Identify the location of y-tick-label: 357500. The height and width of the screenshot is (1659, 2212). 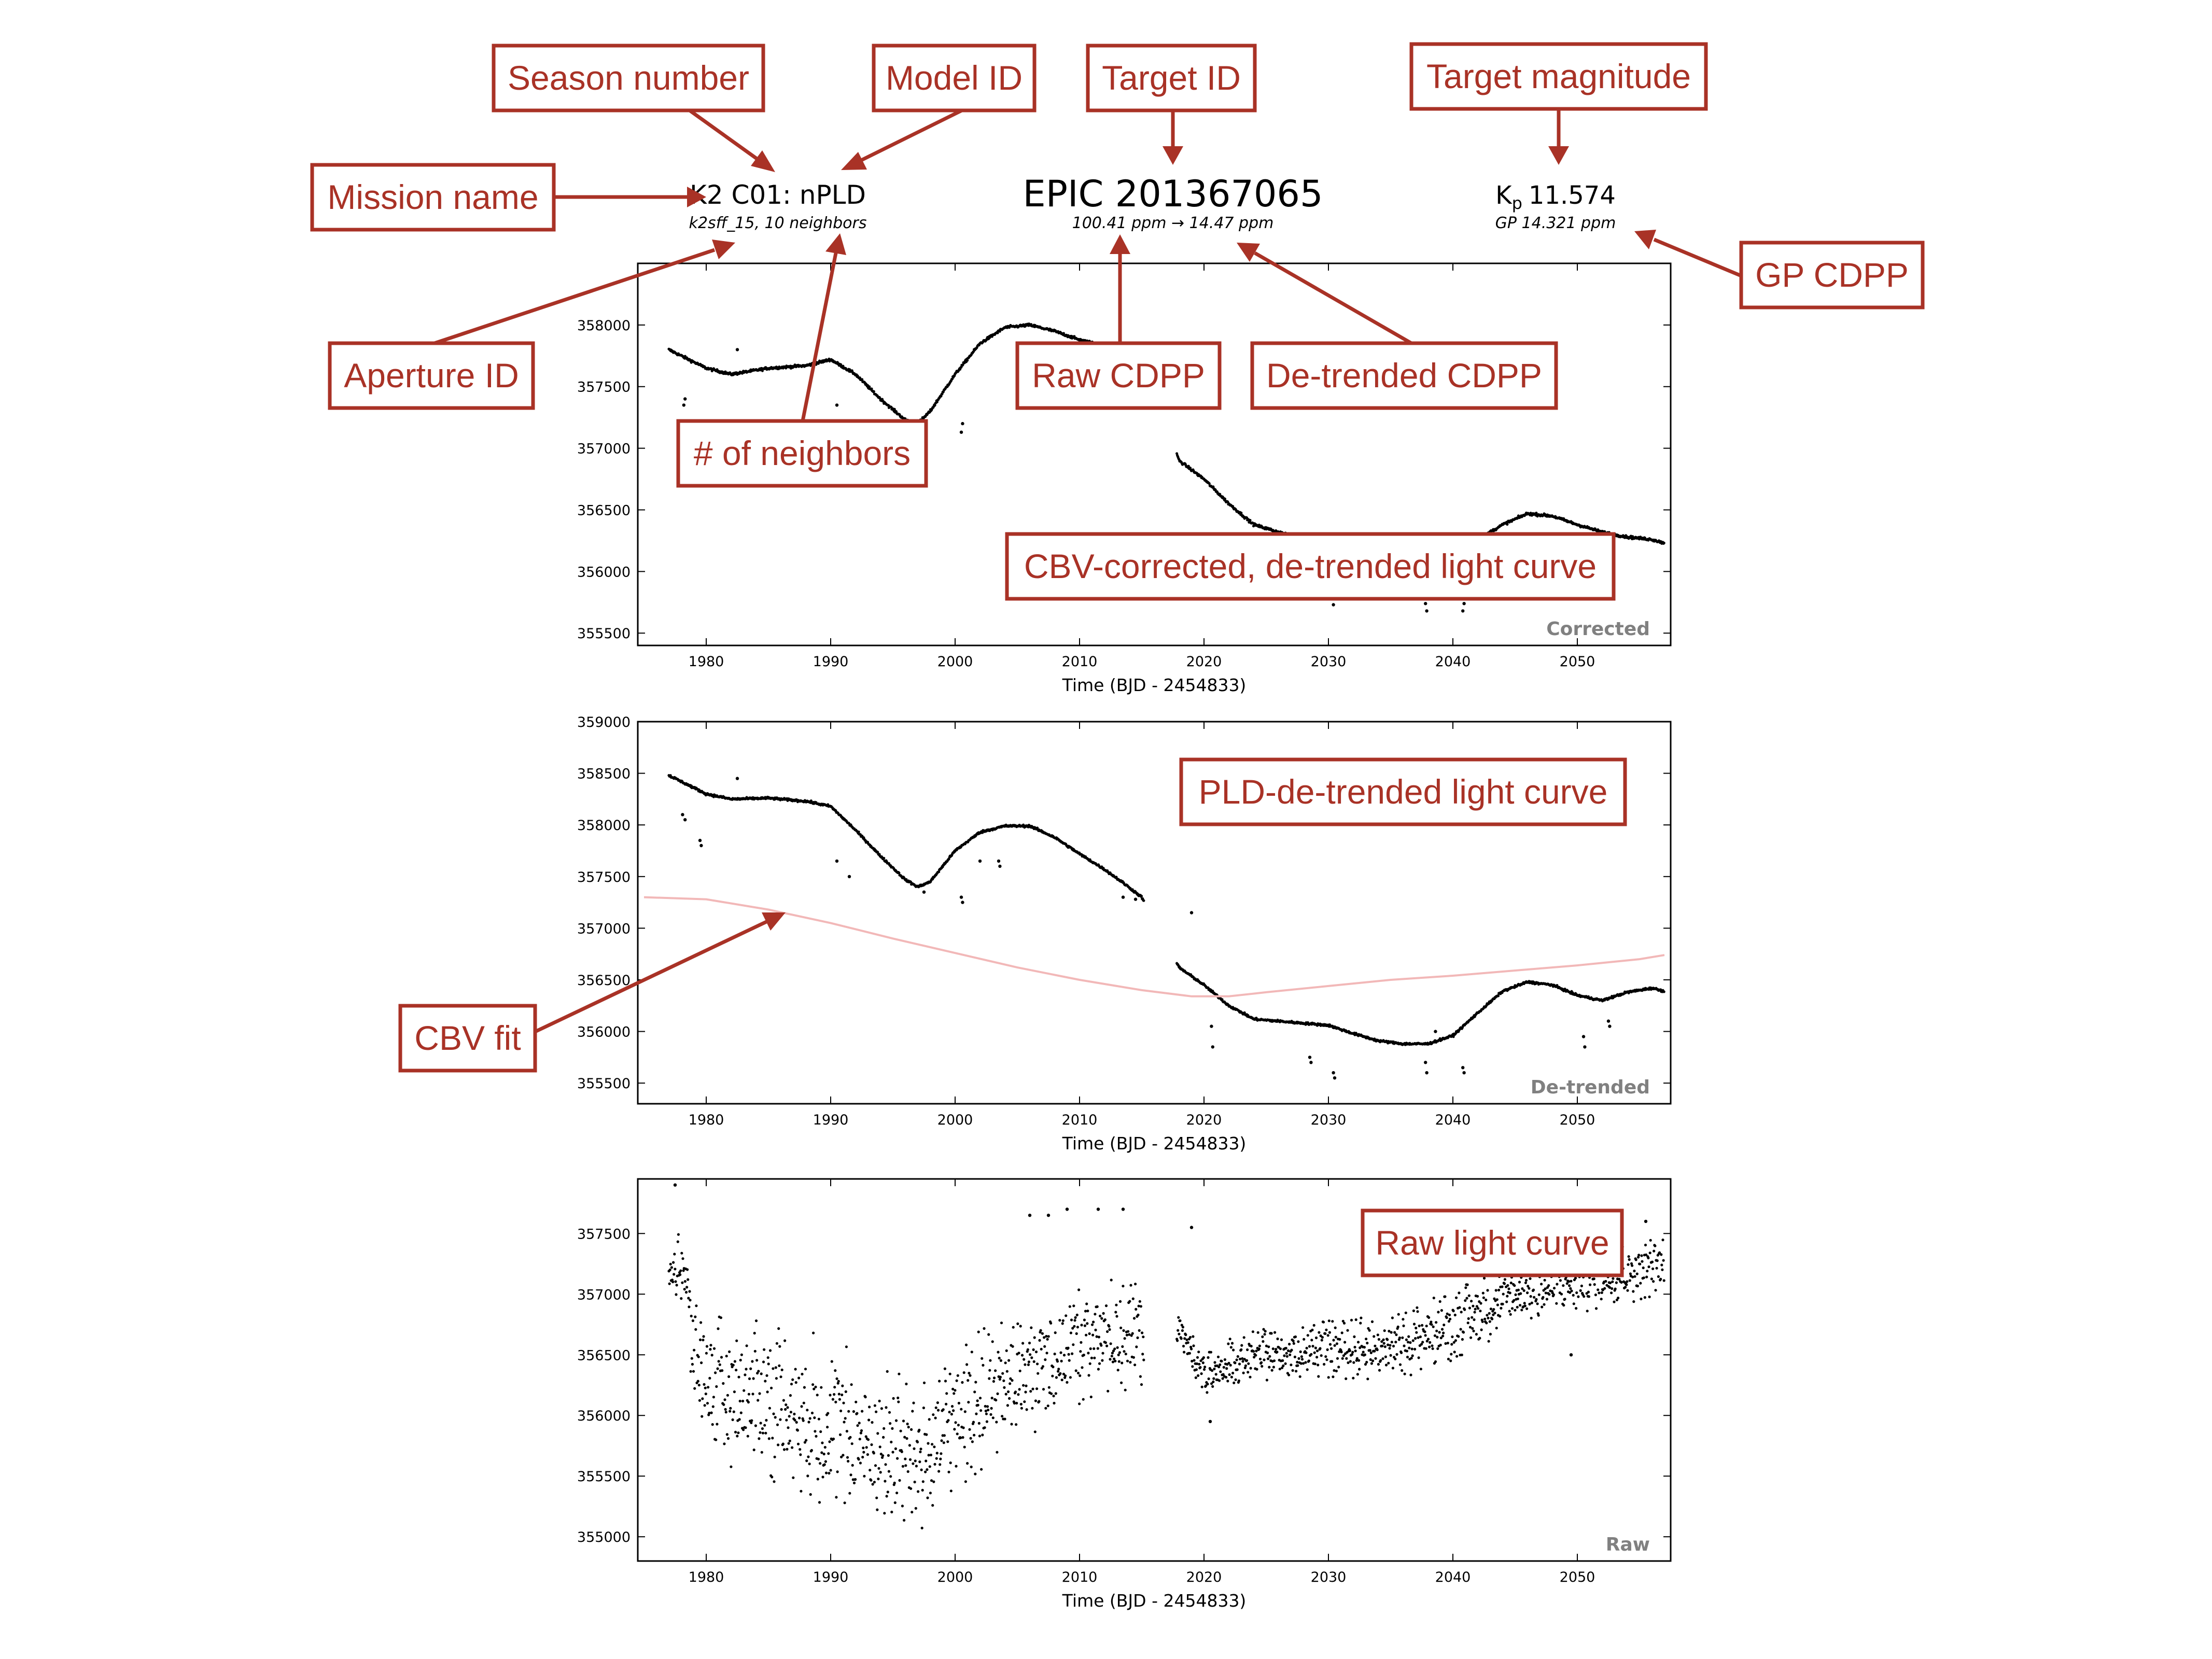
(604, 877).